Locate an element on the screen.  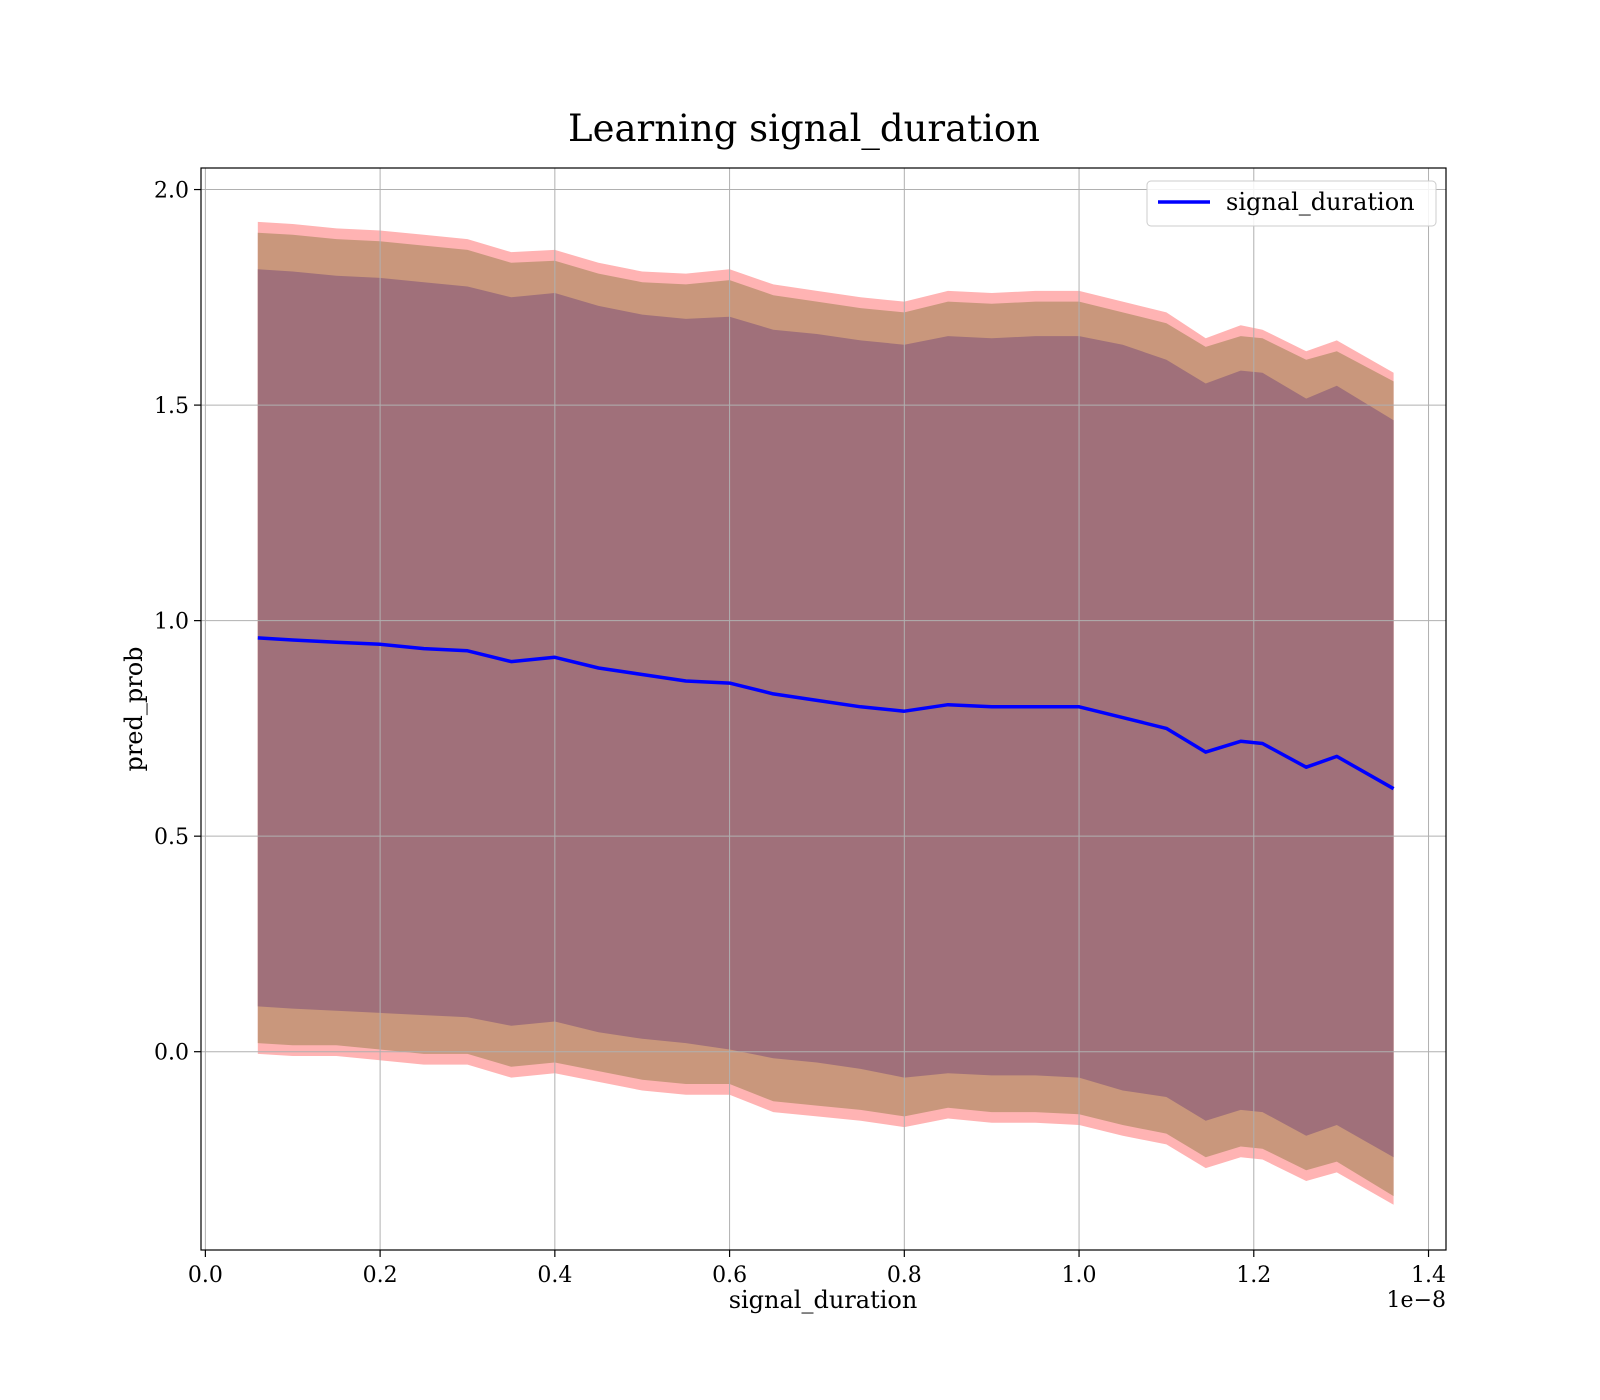
legend: signal_duration is located at coordinates (1291, 203).